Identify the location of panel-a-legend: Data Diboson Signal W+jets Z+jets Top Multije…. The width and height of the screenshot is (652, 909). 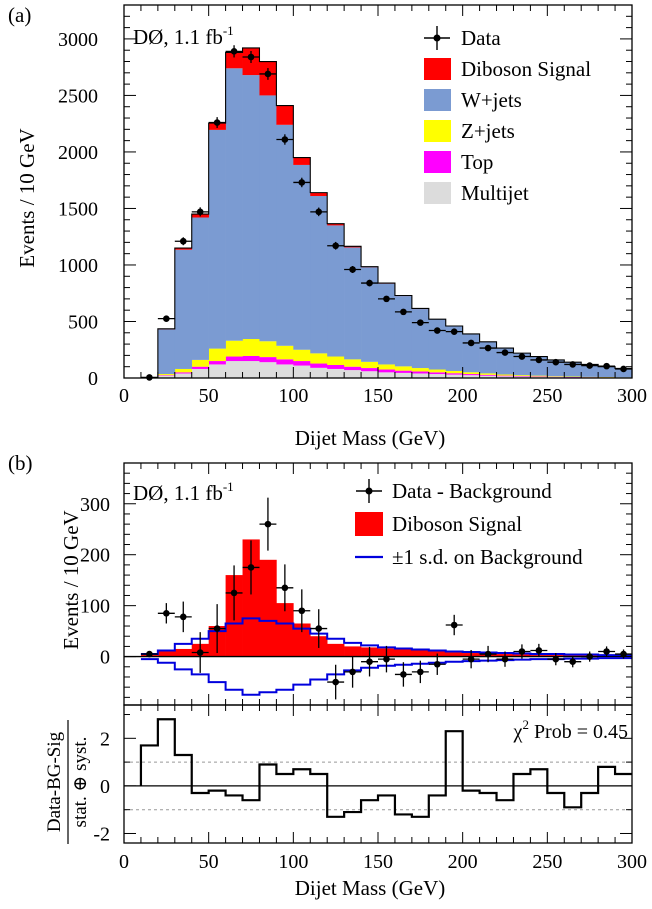
(507, 115).